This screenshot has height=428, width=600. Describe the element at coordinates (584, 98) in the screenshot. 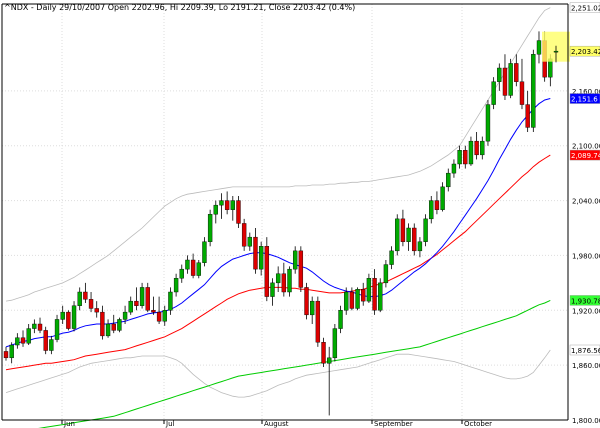

I see `price-badge: 2,151.6` at that location.